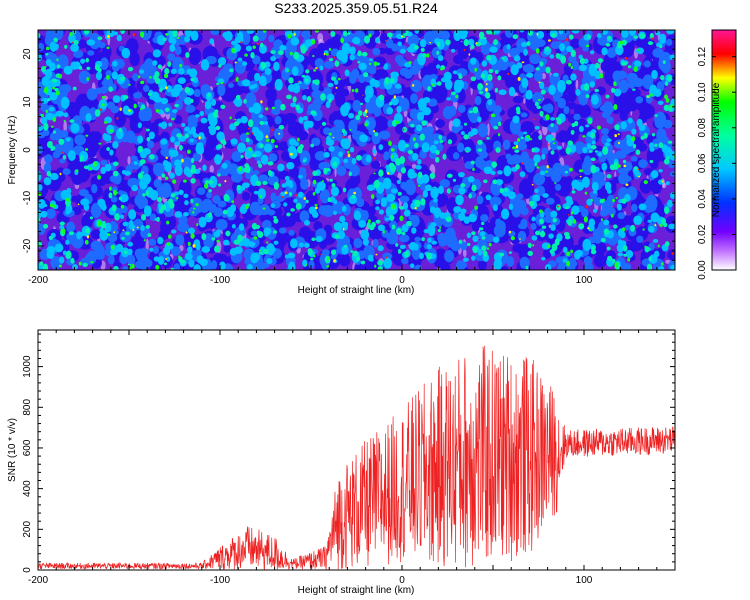 Image resolution: width=750 pixels, height=600 pixels. I want to click on x-tick-label: -200, so click(38, 580).